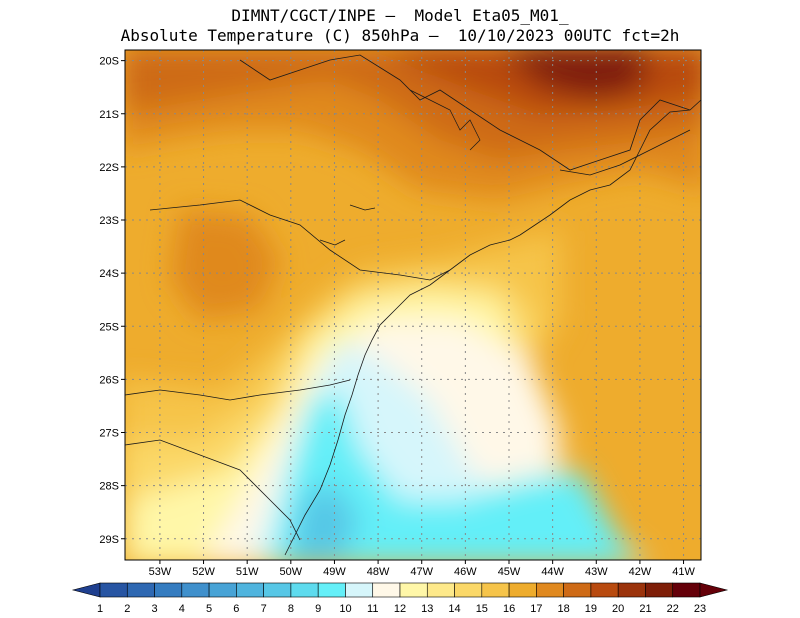  What do you see at coordinates (203, 572) in the screenshot?
I see `lon-tick-label: 52W` at bounding box center [203, 572].